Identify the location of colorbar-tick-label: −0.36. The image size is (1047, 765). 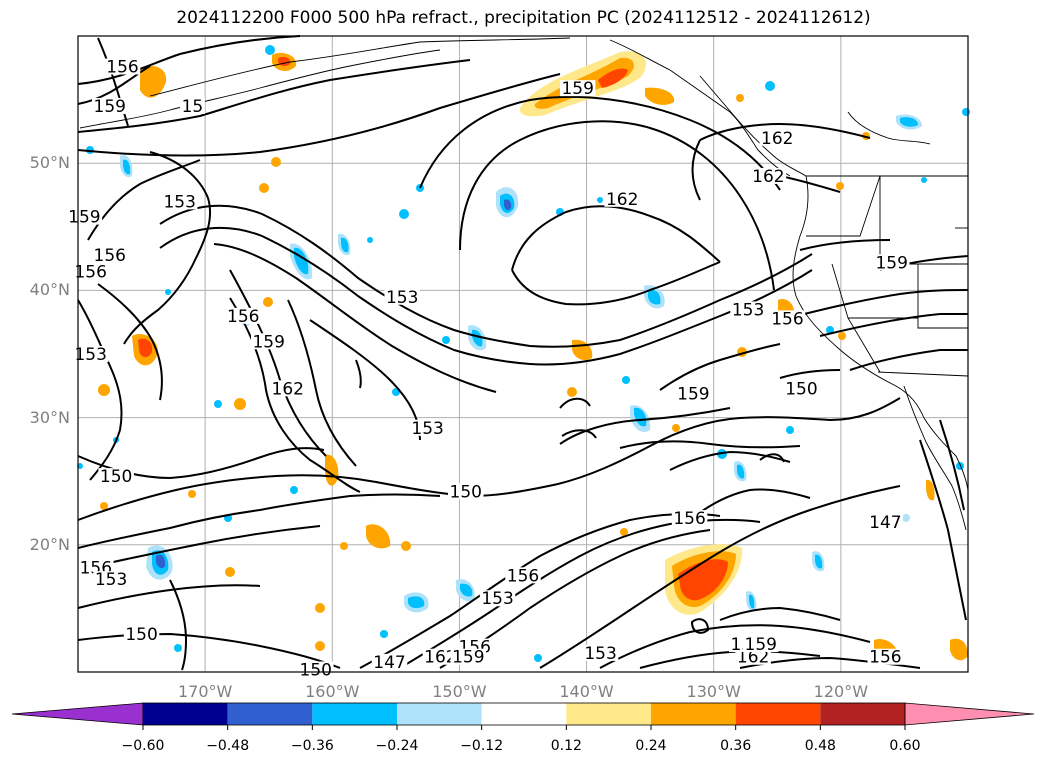
(312, 746).